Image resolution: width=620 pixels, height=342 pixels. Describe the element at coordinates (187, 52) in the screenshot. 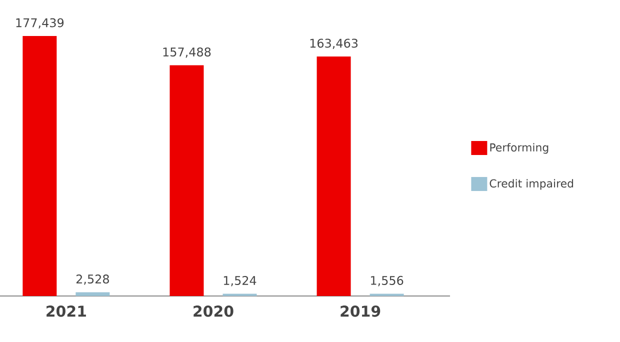

I see `data-label: 157,488` at that location.